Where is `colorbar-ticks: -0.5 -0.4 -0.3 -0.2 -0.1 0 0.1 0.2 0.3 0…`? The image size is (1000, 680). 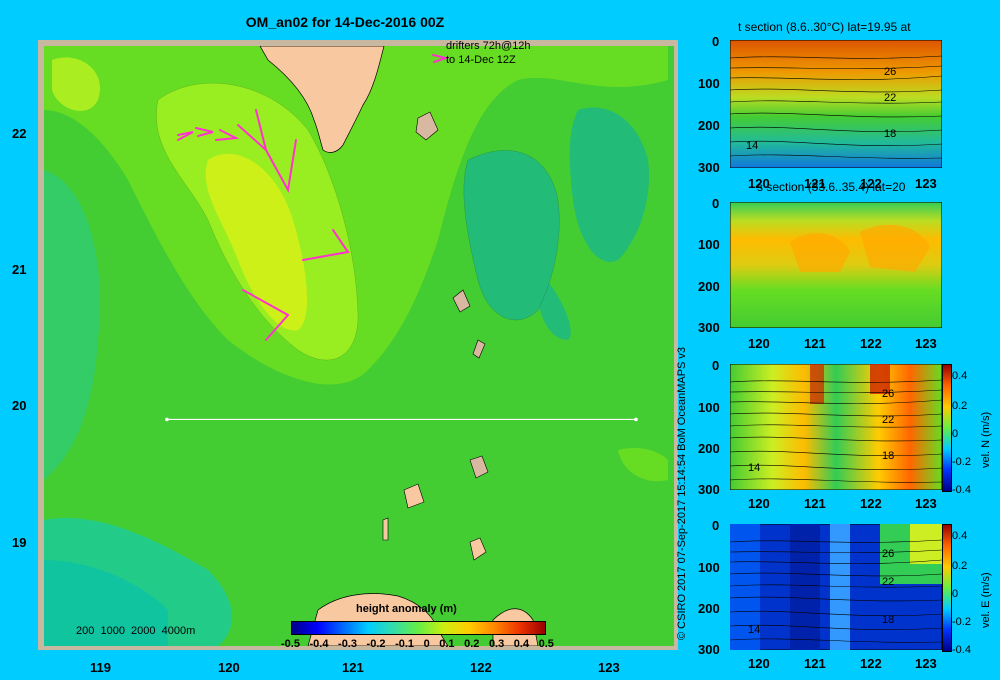
colorbar-ticks: -0.5 -0.4 -0.3 -0.2 -0.1 0 0.1 0.2 0.3 0… is located at coordinates (417, 644).